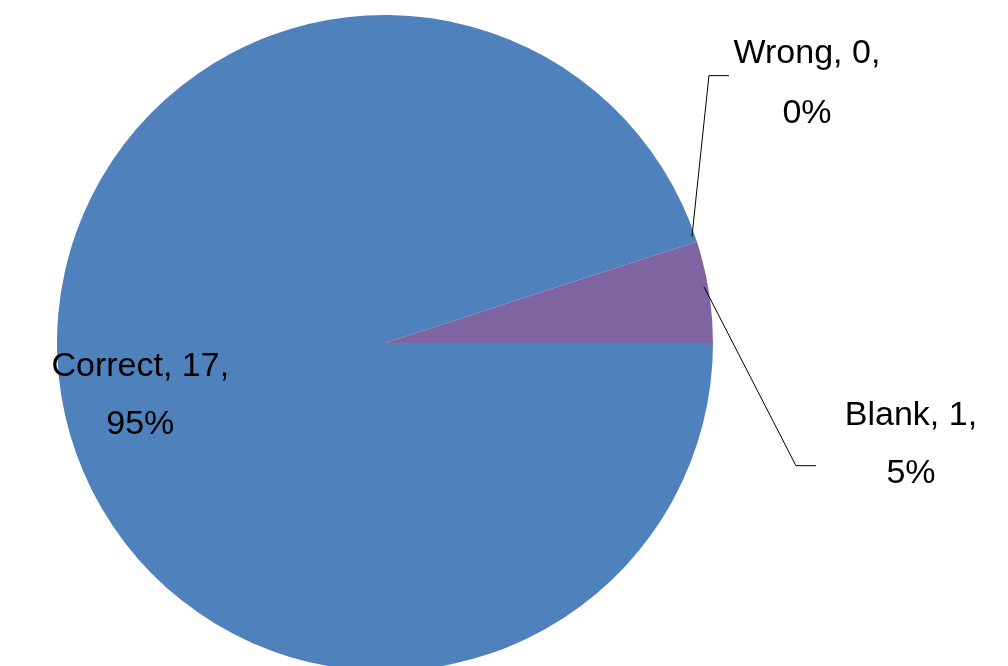 The image size is (1008, 666). I want to click on slice-label: Blank, 1, 5%, so click(911, 441).